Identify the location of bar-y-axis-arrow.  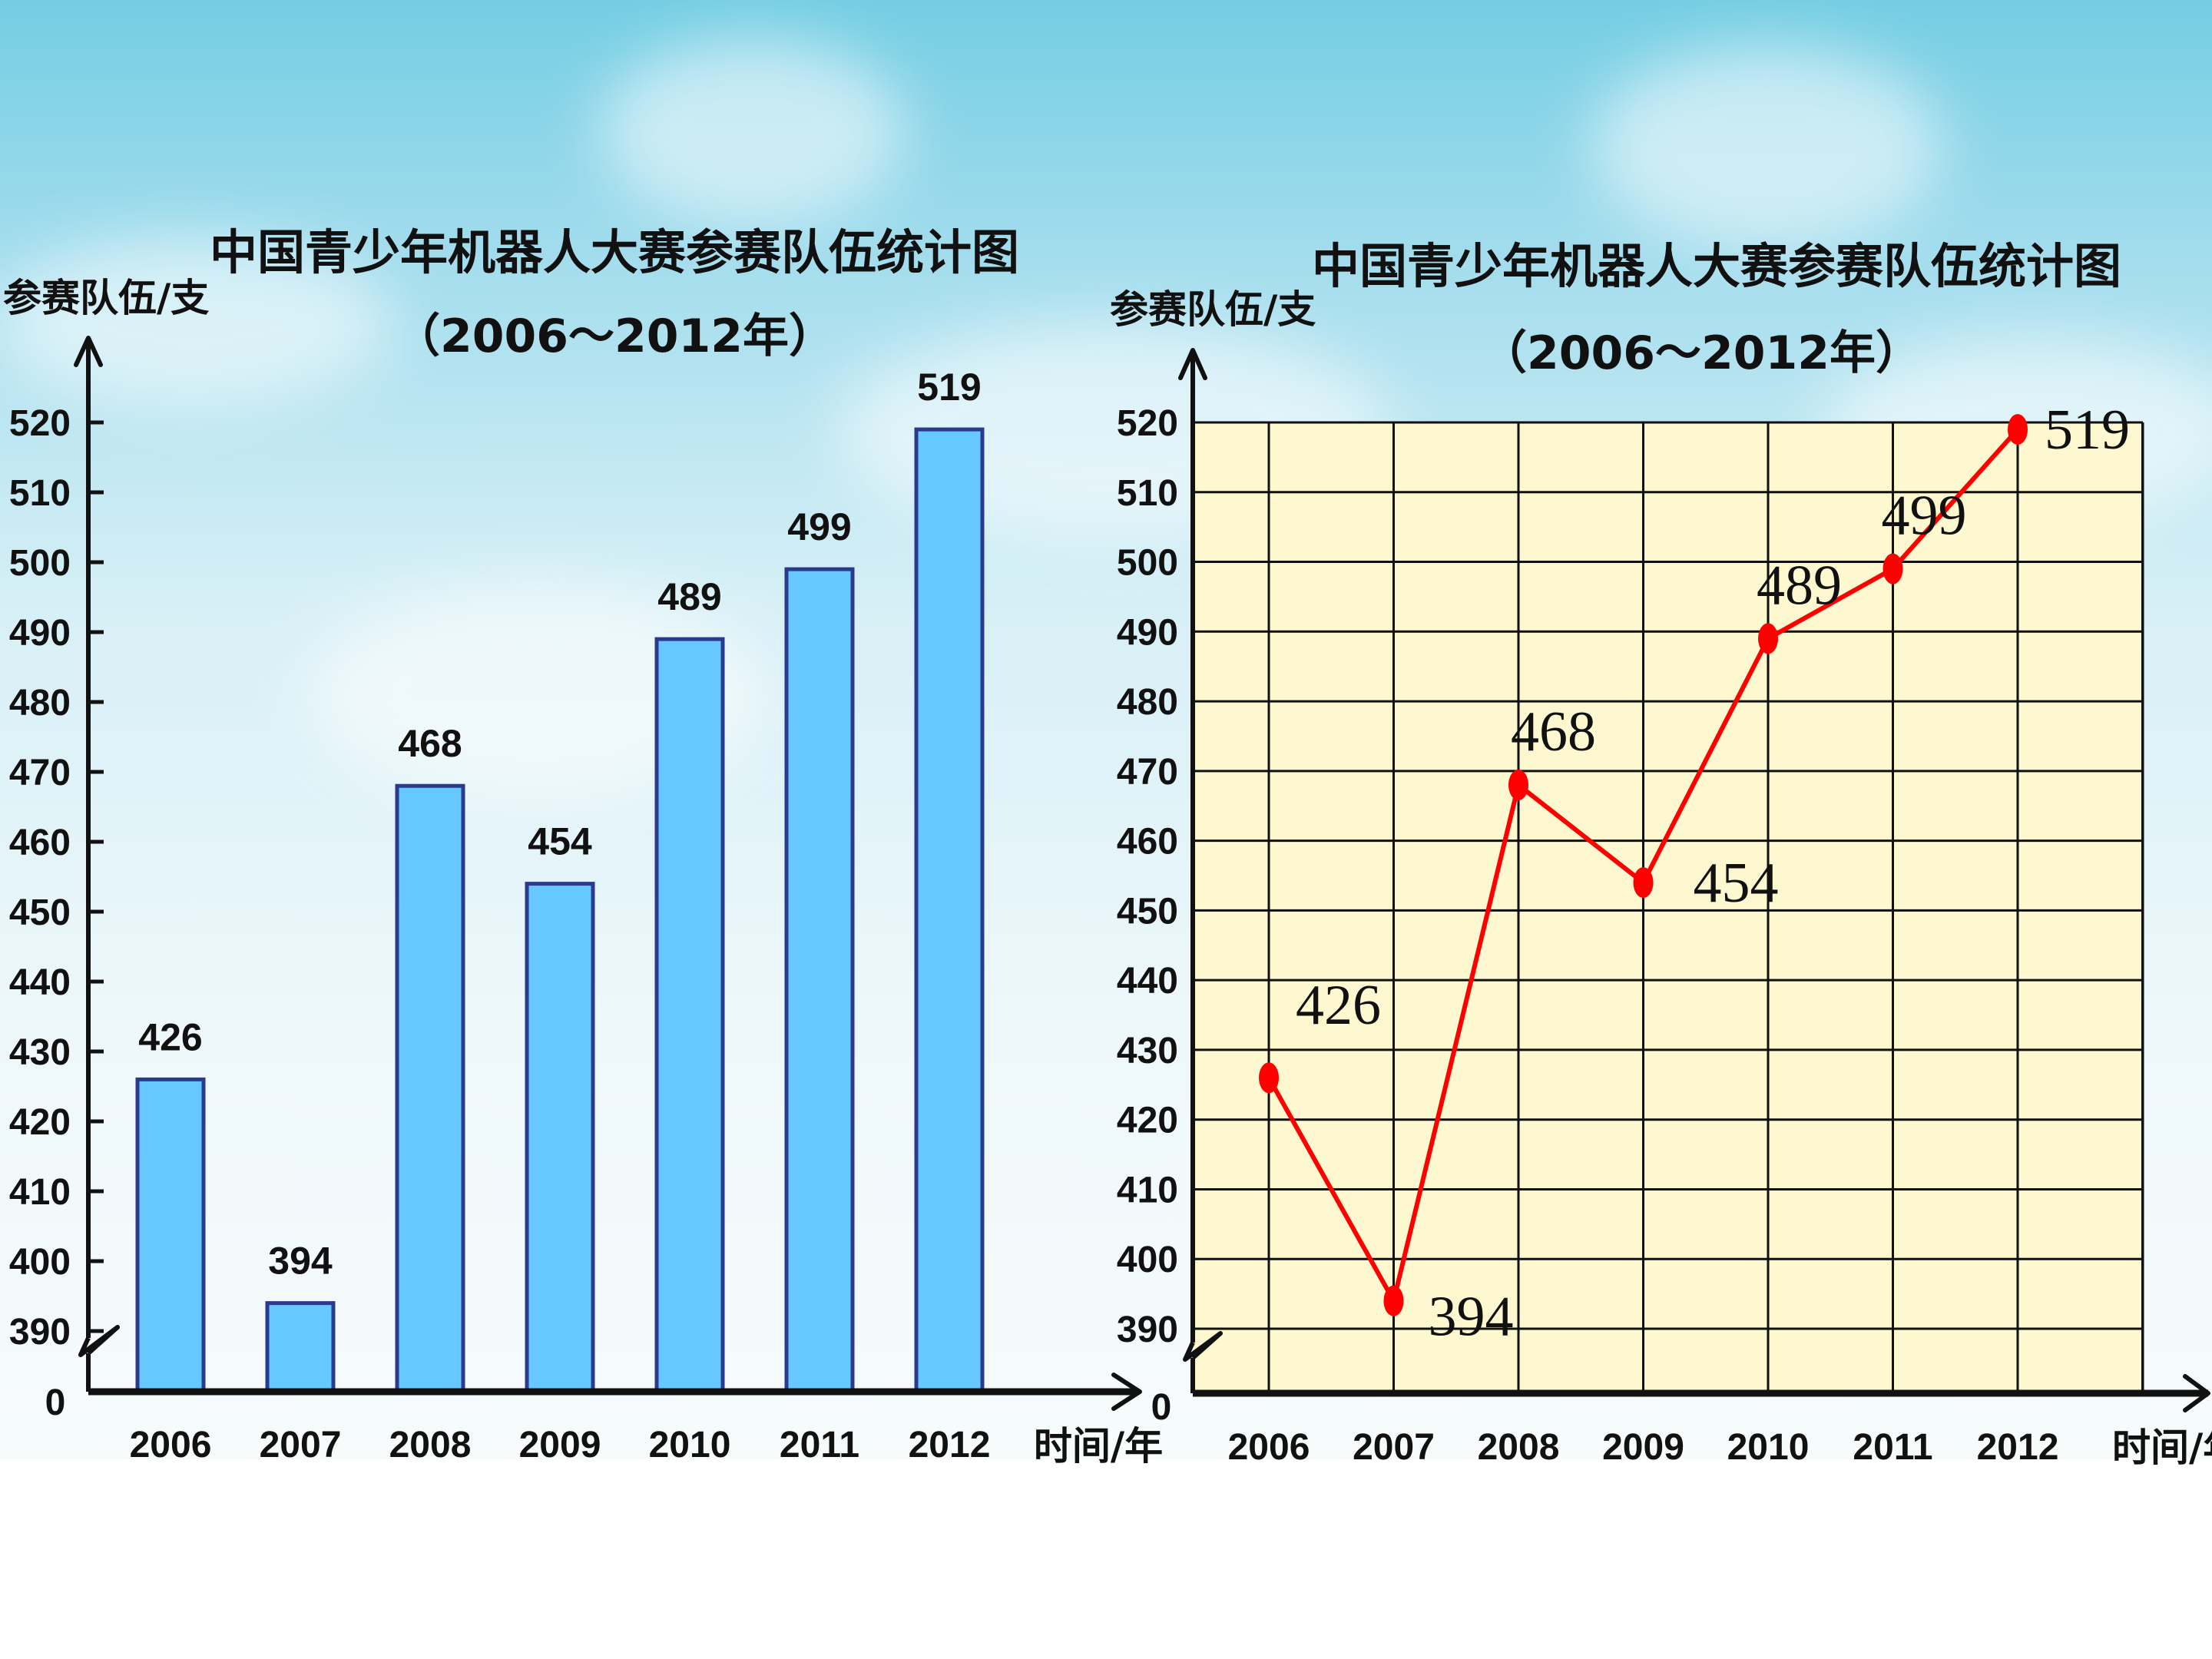
(88, 352).